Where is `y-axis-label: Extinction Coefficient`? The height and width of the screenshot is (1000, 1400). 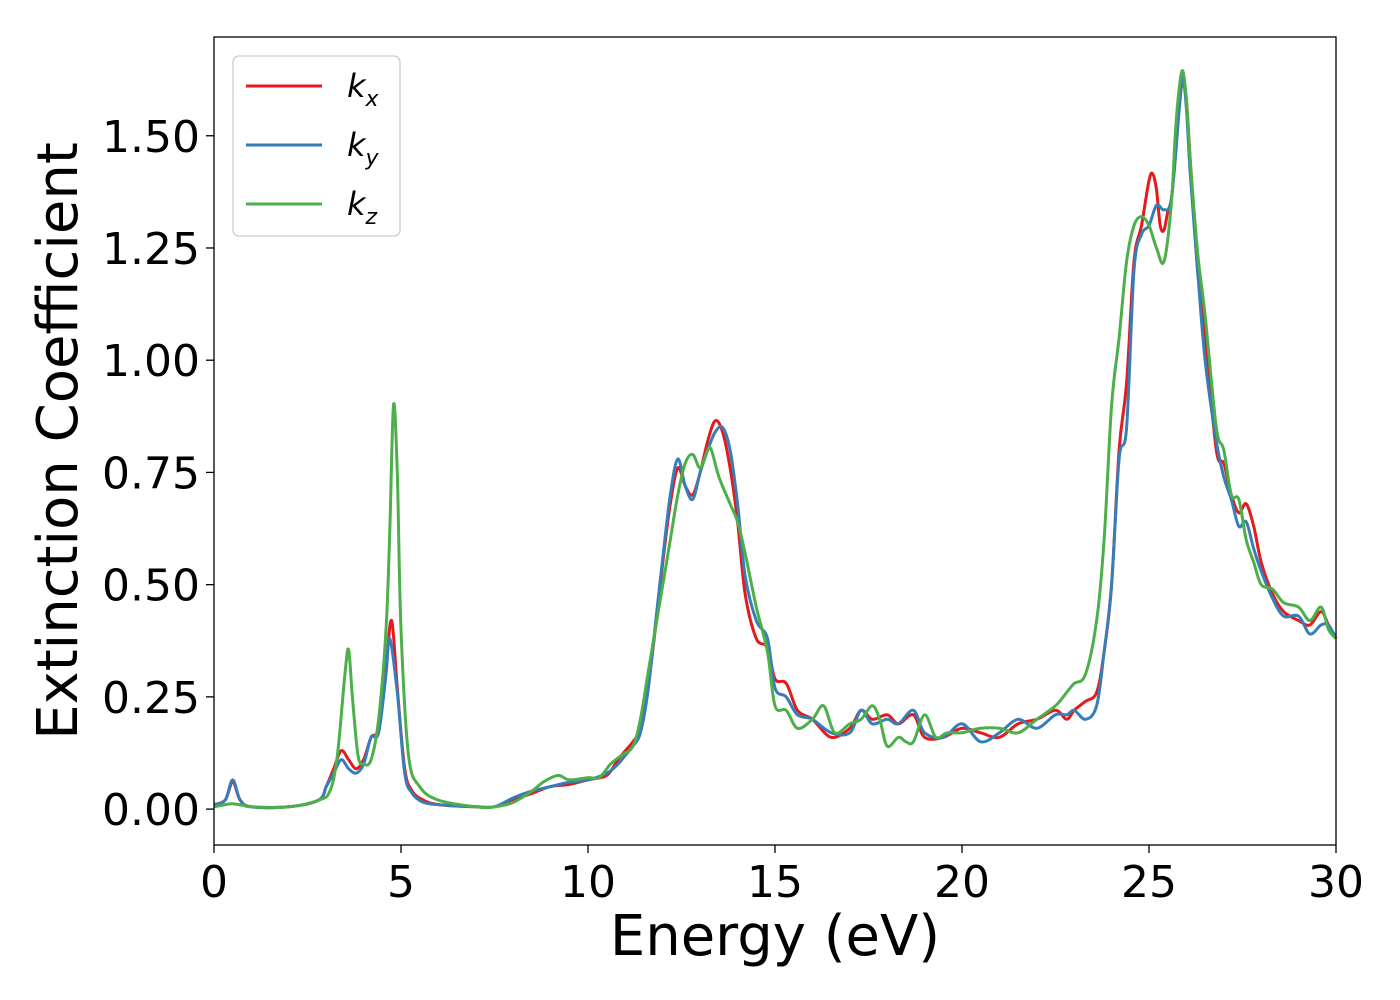
y-axis-label: Extinction Coefficient is located at coordinates (58, 441).